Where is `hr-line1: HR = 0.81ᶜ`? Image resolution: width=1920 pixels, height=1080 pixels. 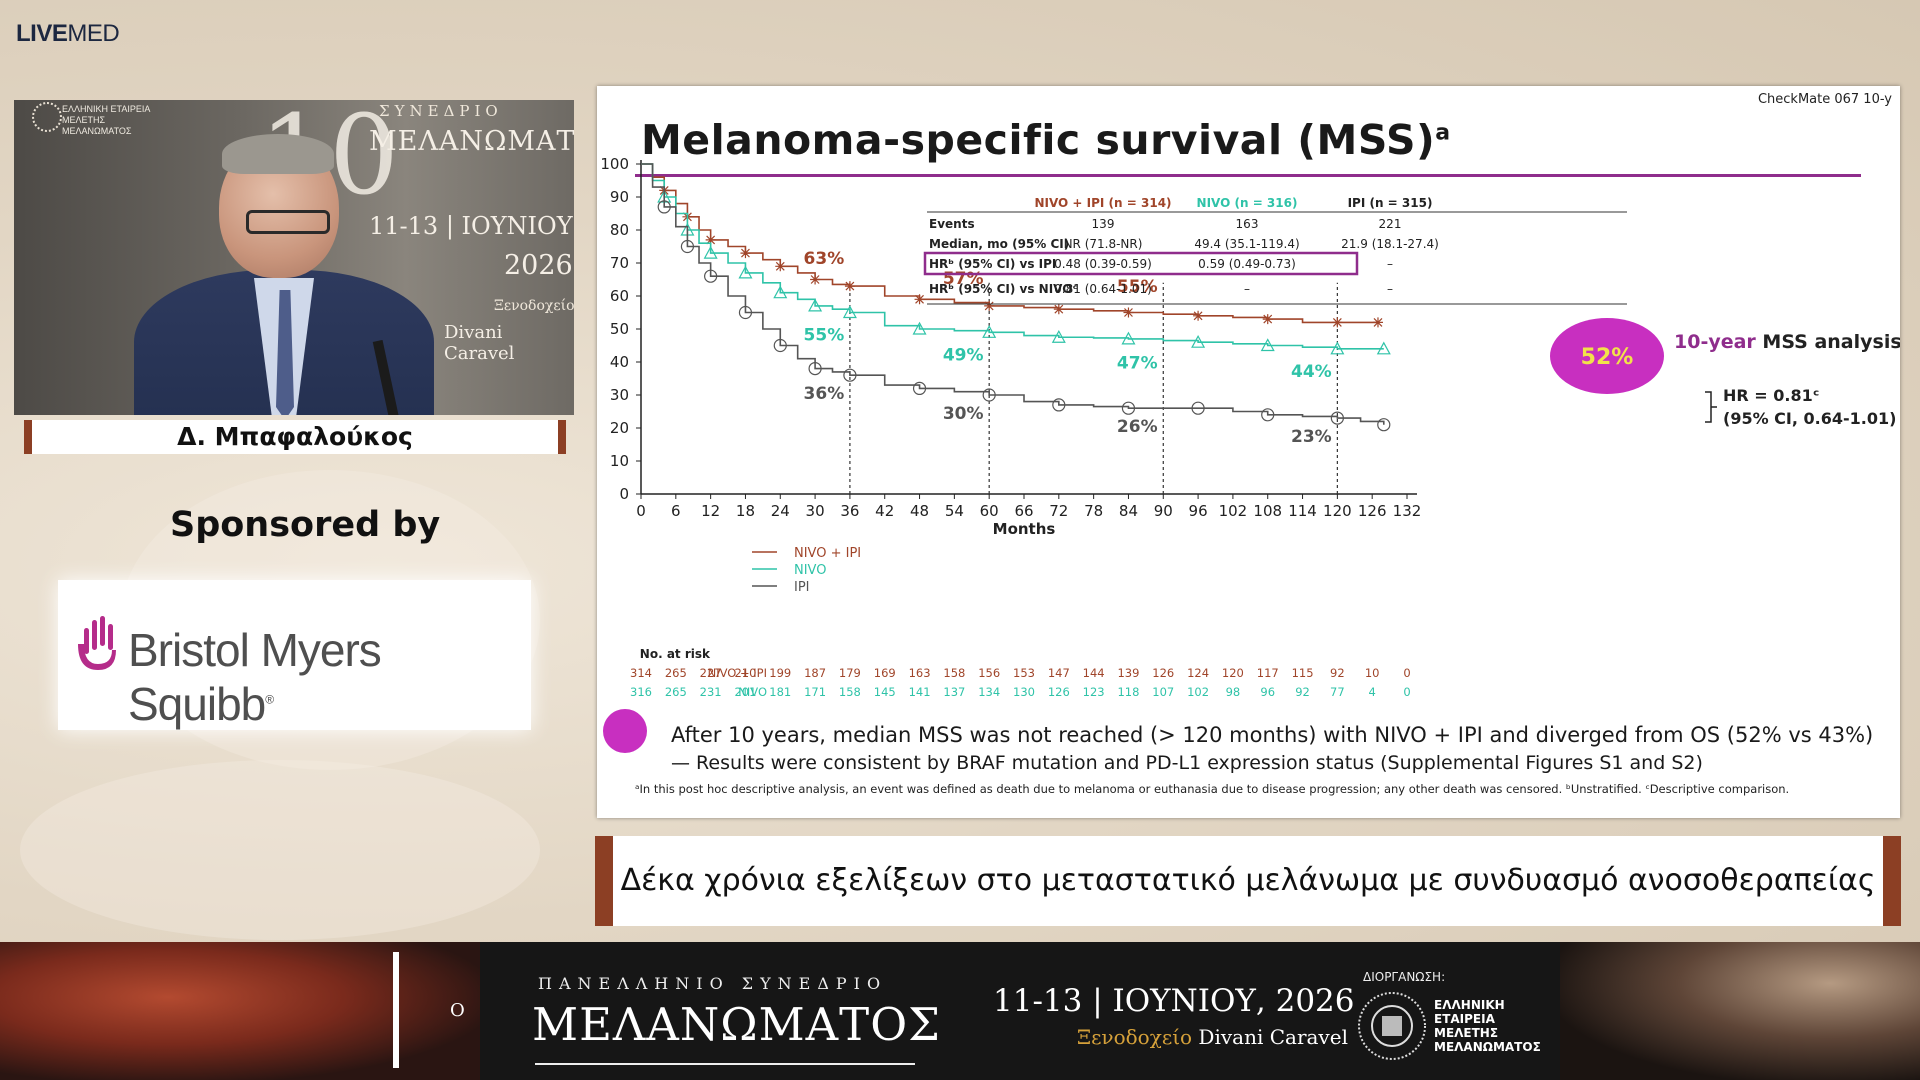 hr-line1: HR = 0.81ᶜ is located at coordinates (1771, 395).